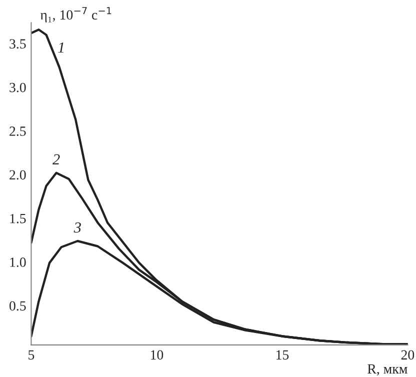  I want to click on annotation: 1, so click(61, 47).